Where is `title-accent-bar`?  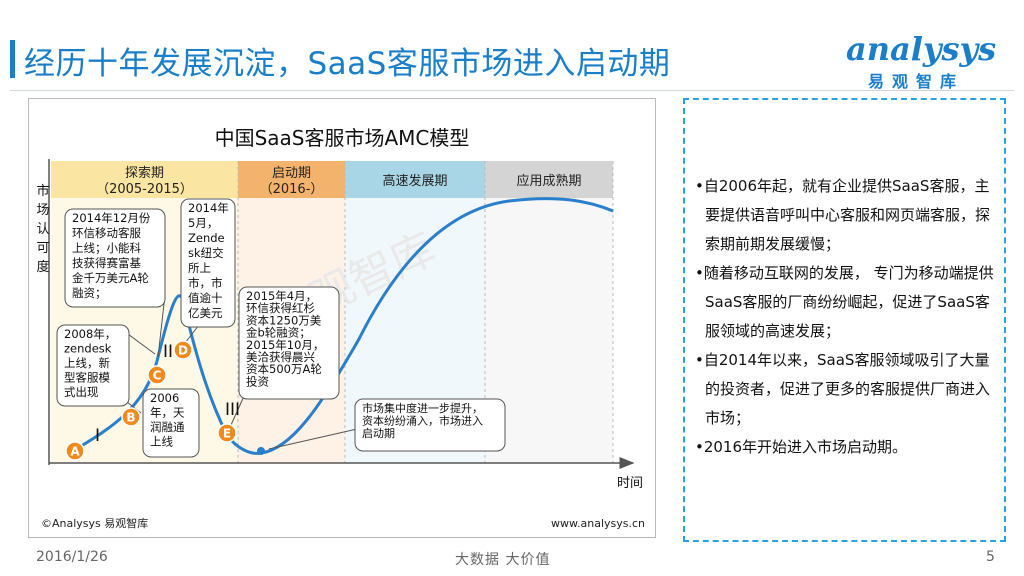
title-accent-bar is located at coordinates (12, 59).